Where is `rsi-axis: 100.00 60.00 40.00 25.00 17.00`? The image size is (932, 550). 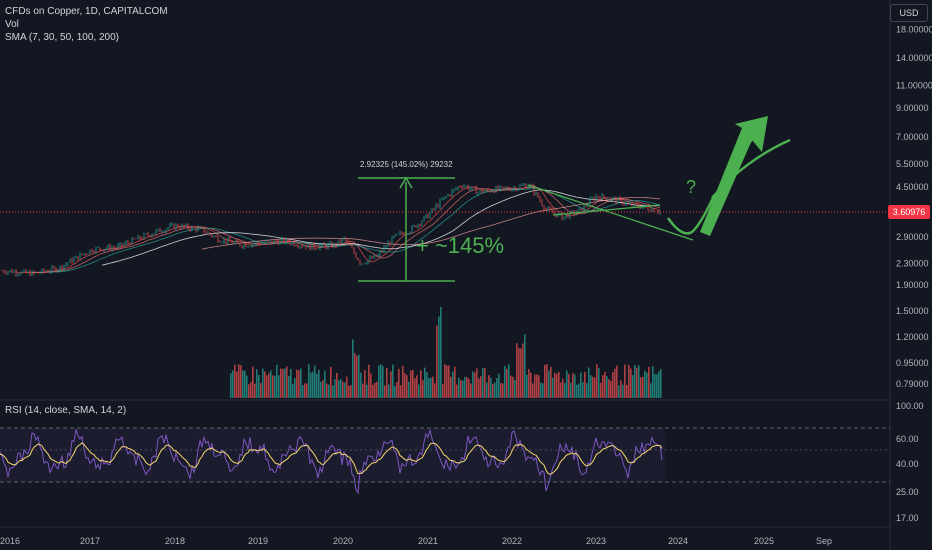
rsi-axis: 100.00 60.00 40.00 25.00 17.00 is located at coordinates (910, 462).